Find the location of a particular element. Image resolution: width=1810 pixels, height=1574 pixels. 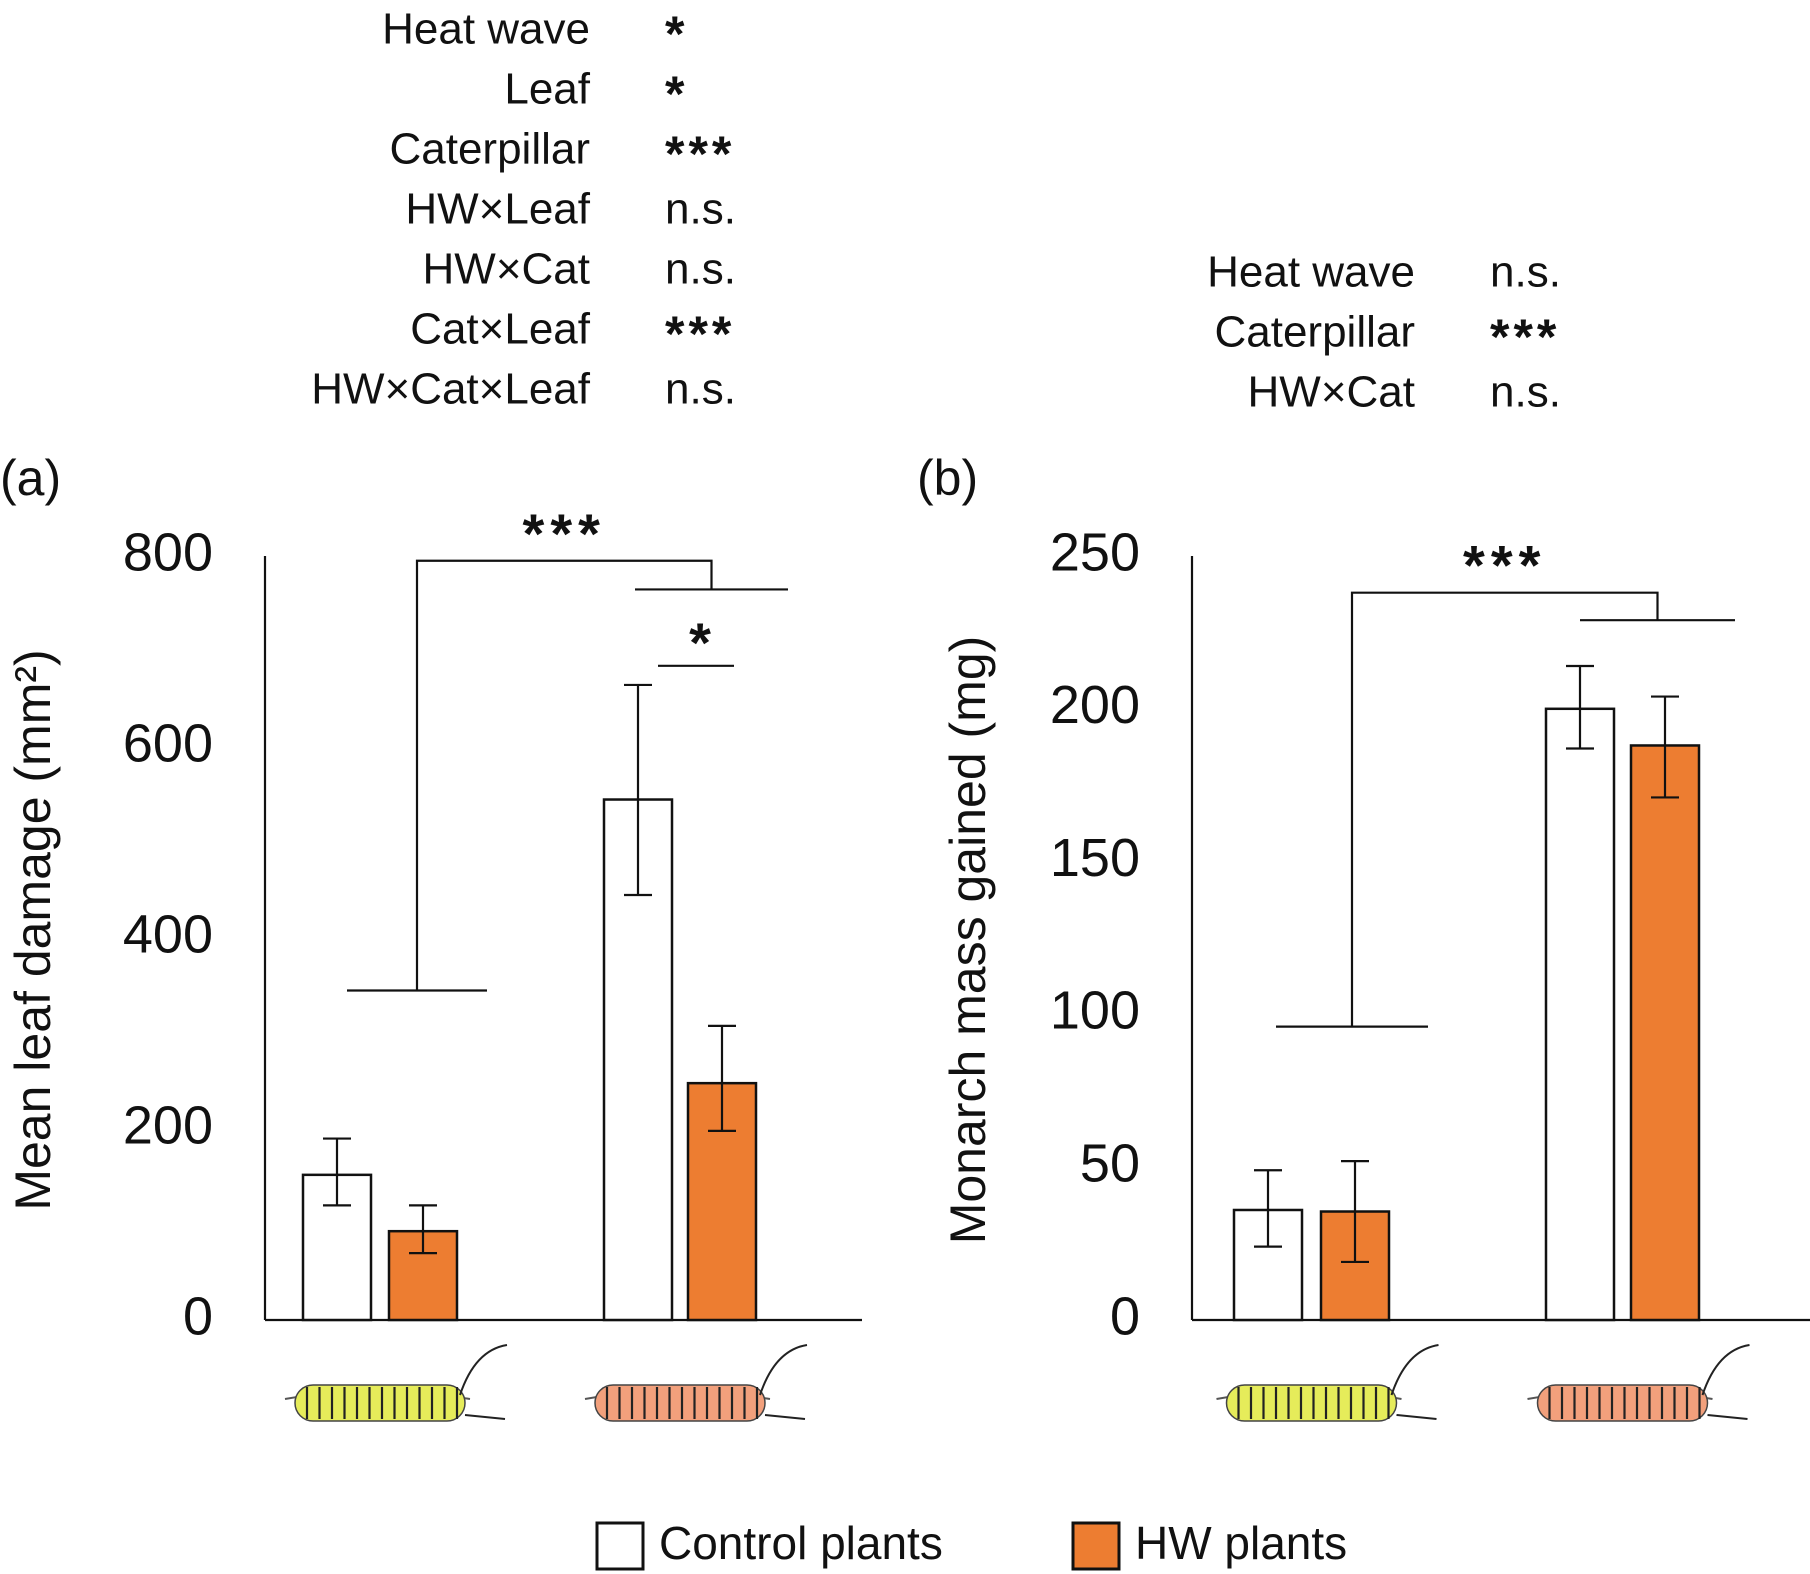

y-tick-label: 150 is located at coordinates (1095, 858).